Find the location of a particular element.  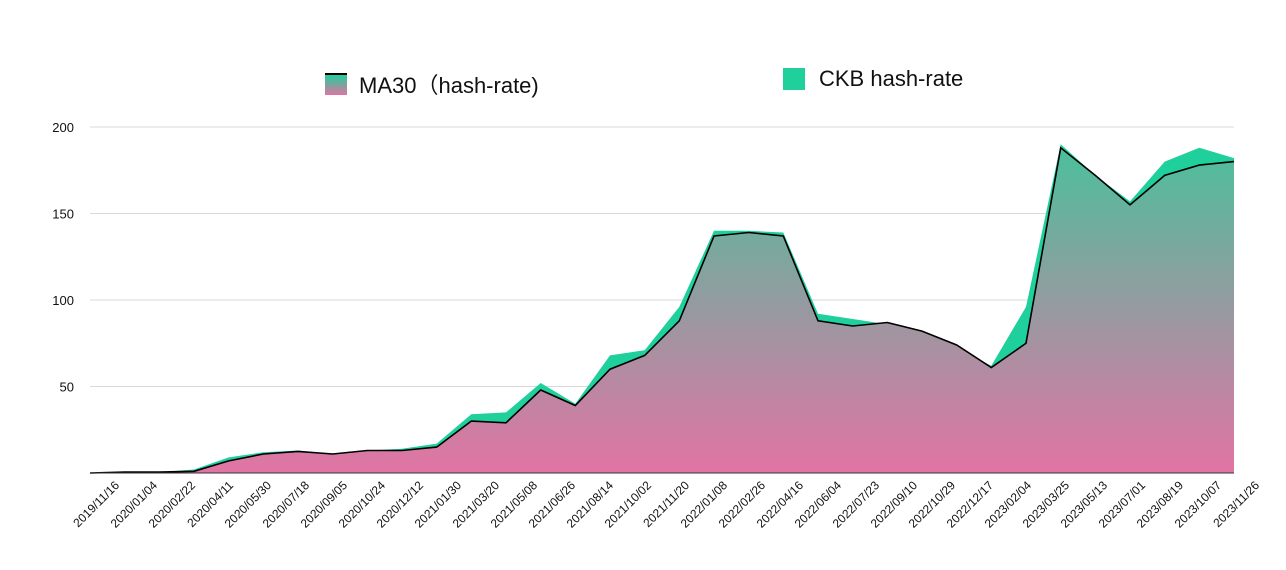

legend-item-ckb: CKB hash-rate is located at coordinates (873, 79).